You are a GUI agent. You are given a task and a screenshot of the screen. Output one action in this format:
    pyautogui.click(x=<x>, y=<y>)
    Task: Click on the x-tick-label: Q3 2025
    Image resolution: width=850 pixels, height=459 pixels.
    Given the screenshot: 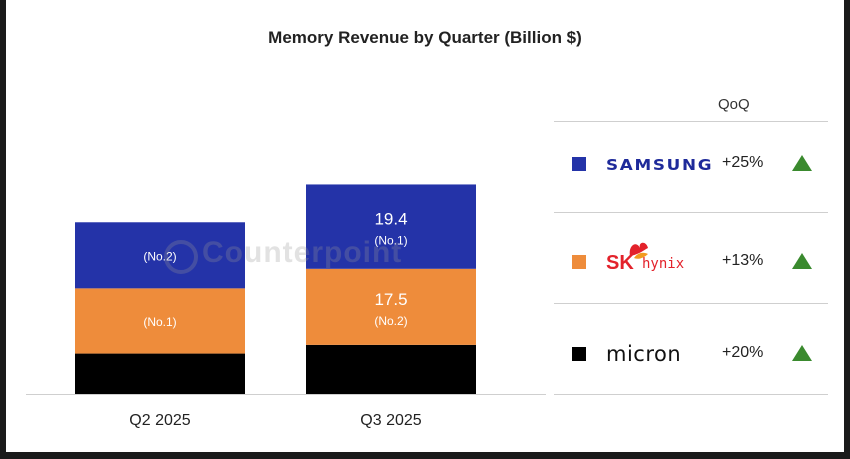 What is the action you would take?
    pyautogui.click(x=390, y=420)
    